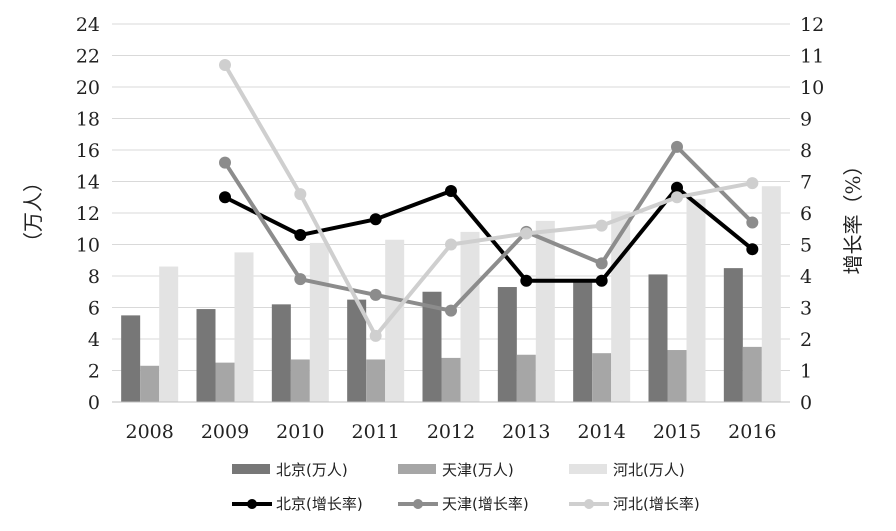 This screenshot has height=531, width=896. What do you see at coordinates (526, 432) in the screenshot?
I see `x-tick-label: 2013` at bounding box center [526, 432].